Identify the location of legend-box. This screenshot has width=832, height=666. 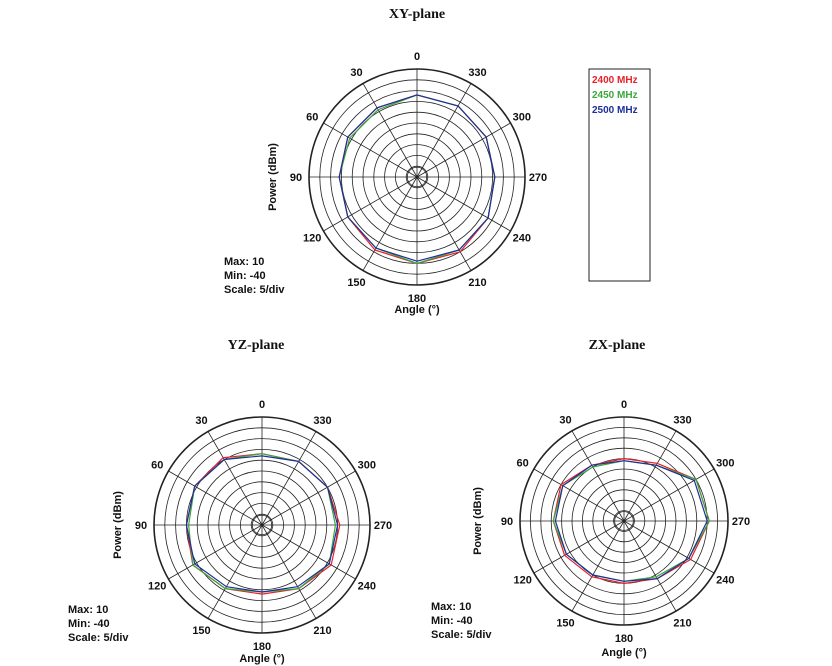
(619, 175).